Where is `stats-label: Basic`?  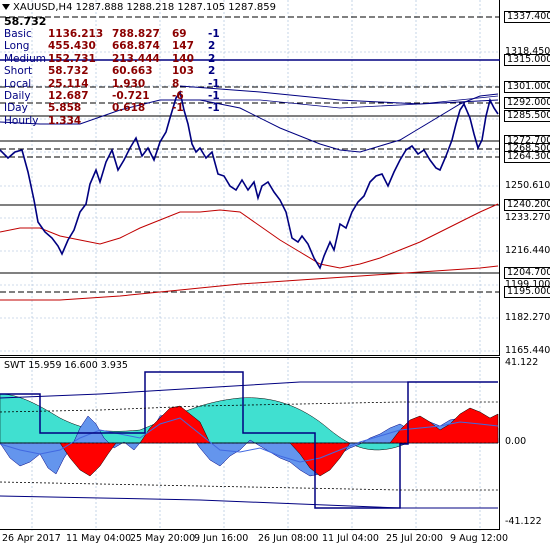
stats-label: Basic is located at coordinates (18, 34).